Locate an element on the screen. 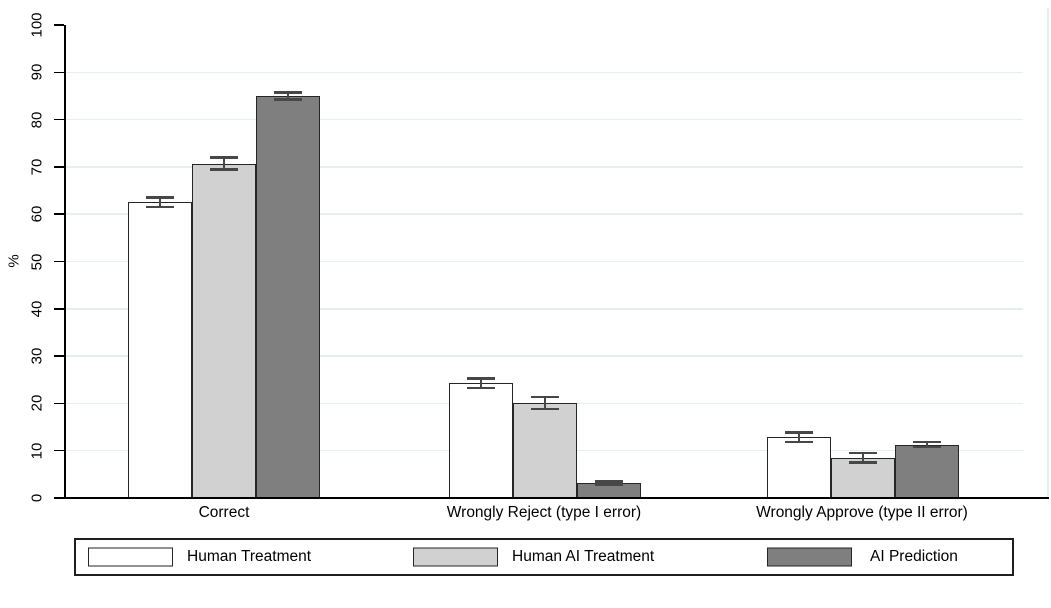 The image size is (1051, 608). error-bar-human-treatment-0-cap-top is located at coordinates (160, 197).